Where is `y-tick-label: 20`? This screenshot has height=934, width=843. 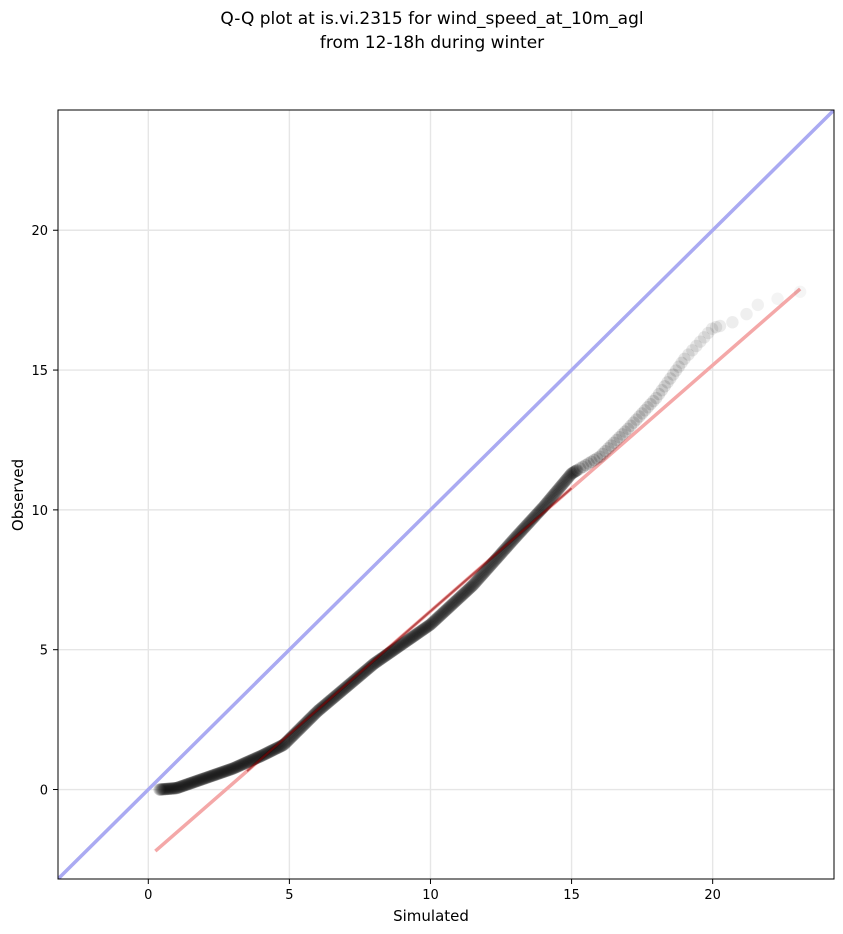
y-tick-label: 20 is located at coordinates (39, 231).